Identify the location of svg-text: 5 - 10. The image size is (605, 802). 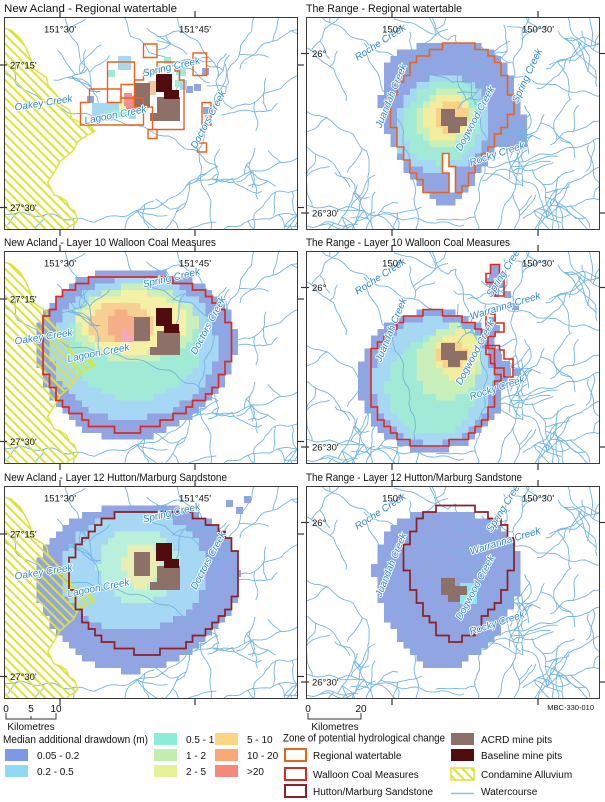
(260, 740).